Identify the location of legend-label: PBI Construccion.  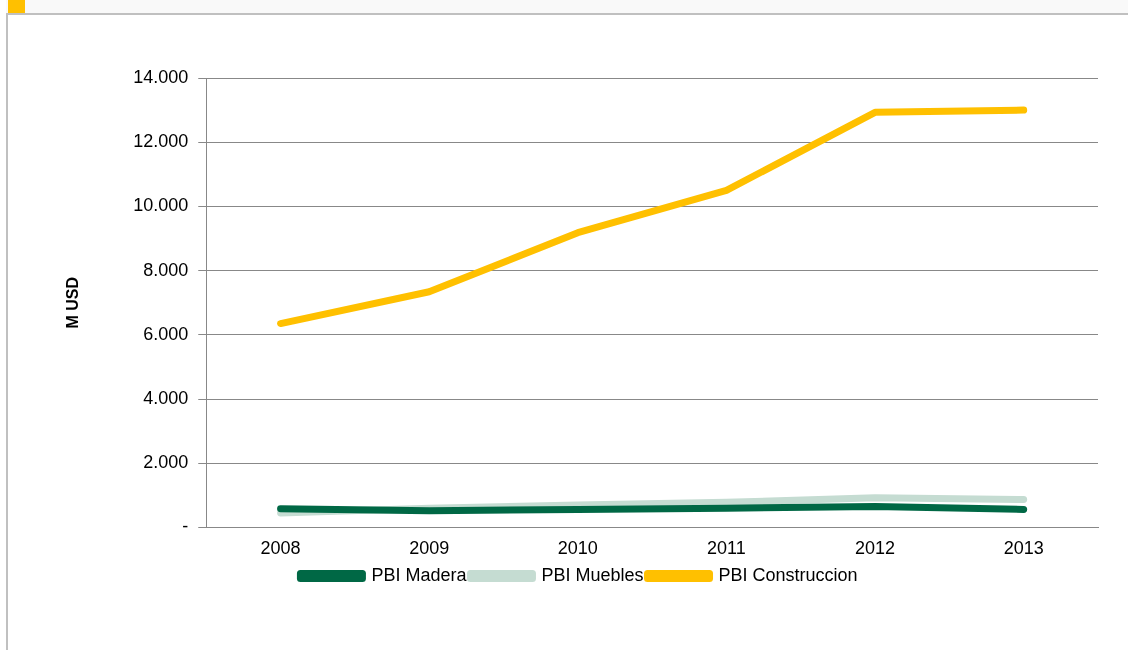
(788, 574).